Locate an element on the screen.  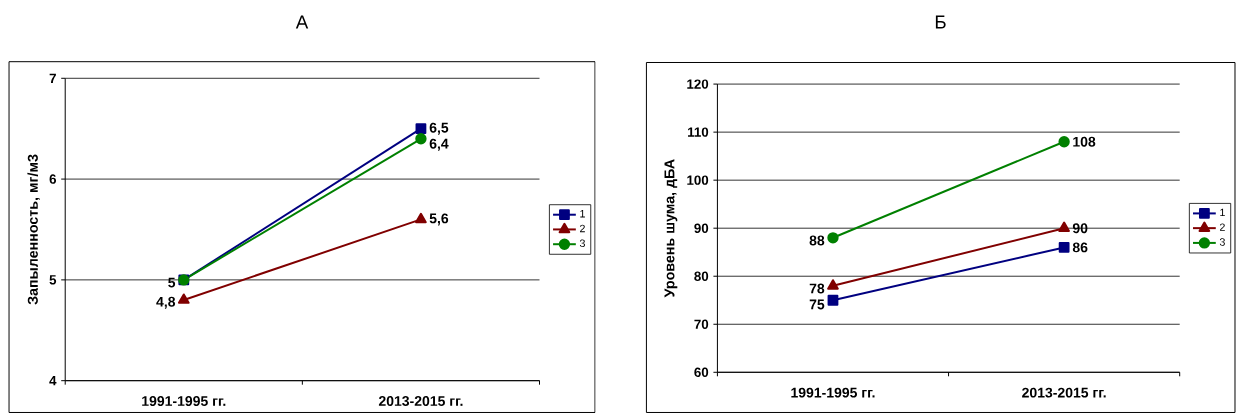
data-label: 88 is located at coordinates (817, 240).